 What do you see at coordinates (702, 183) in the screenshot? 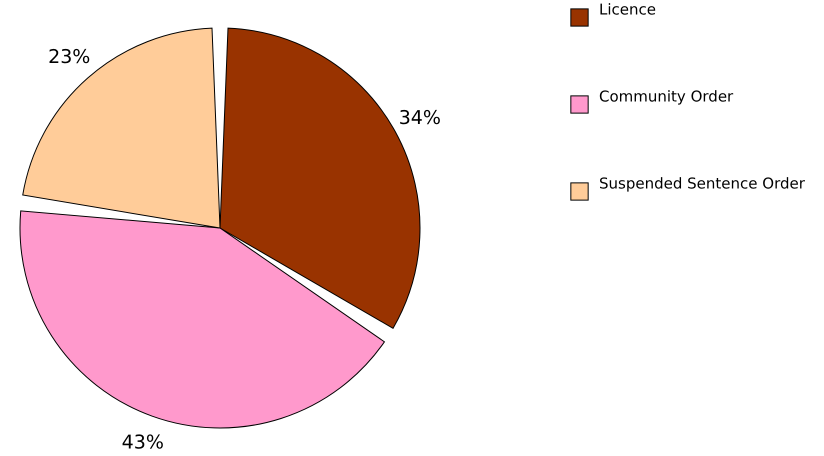
I see `legend-label: Suspended Sentence Order` at bounding box center [702, 183].